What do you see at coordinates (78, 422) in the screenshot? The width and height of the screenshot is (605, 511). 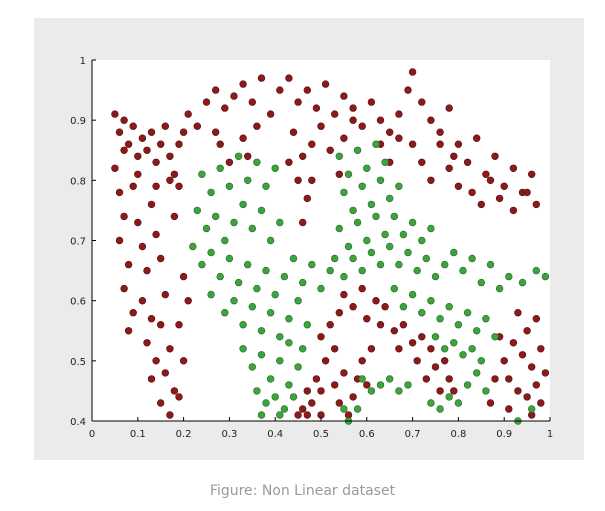 I see `y-tick-label: 0.4` at bounding box center [78, 422].